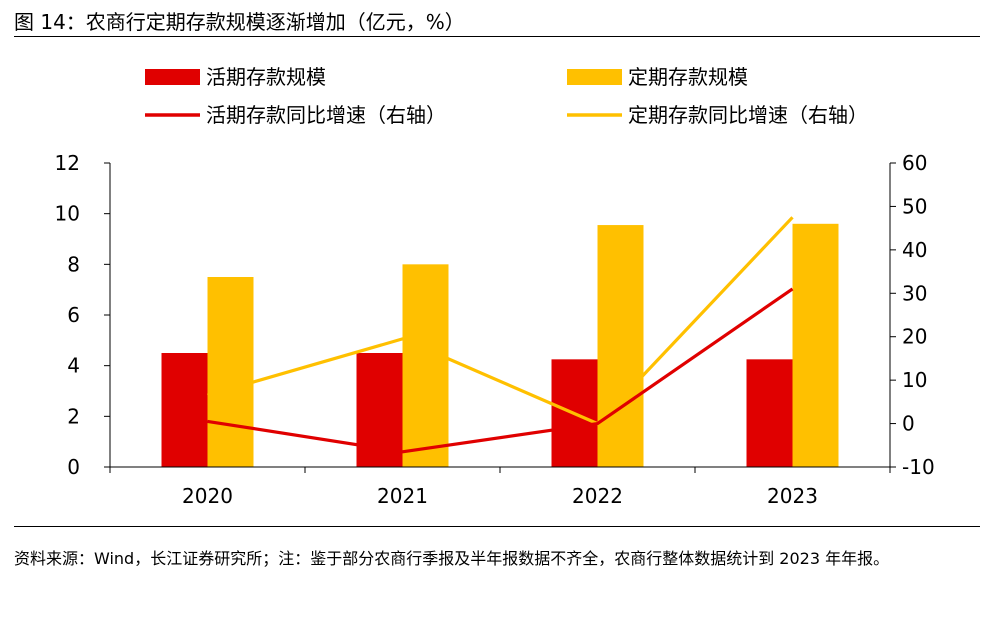 This screenshot has width=988, height=628. Describe the element at coordinates (67, 214) in the screenshot. I see `left-tick-label: 10` at that location.